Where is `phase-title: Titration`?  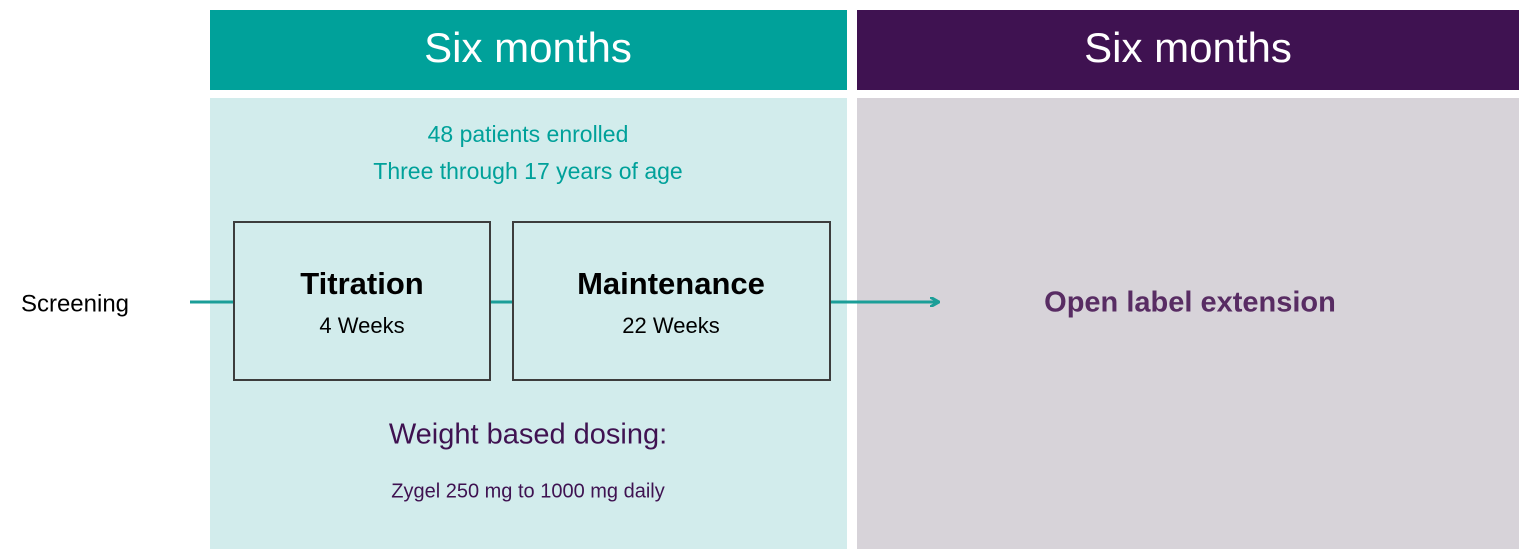
phase-title: Titration is located at coordinates (361, 283).